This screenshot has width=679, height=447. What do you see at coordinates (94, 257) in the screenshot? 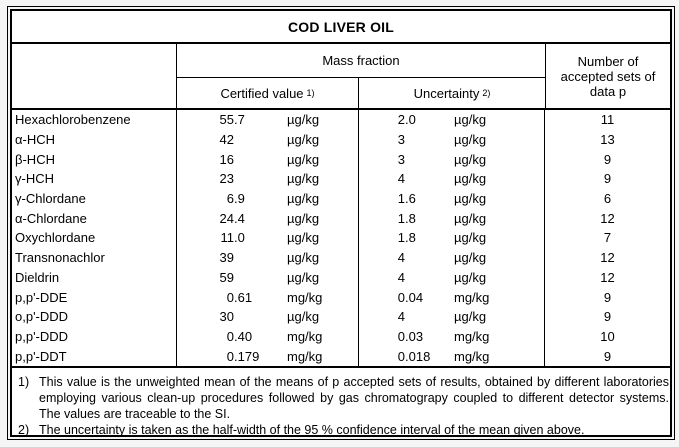
I see `substance-name: Transnonachlor` at bounding box center [94, 257].